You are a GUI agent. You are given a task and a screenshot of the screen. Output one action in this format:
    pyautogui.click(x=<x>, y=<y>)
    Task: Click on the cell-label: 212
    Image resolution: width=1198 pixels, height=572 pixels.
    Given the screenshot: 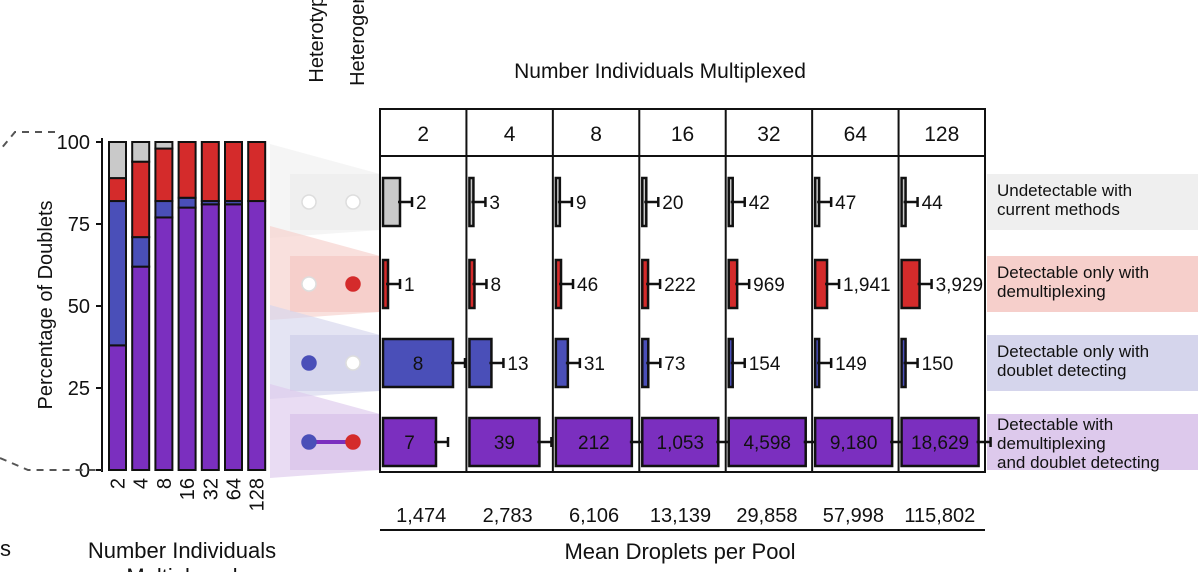 What is the action you would take?
    pyautogui.click(x=594, y=443)
    